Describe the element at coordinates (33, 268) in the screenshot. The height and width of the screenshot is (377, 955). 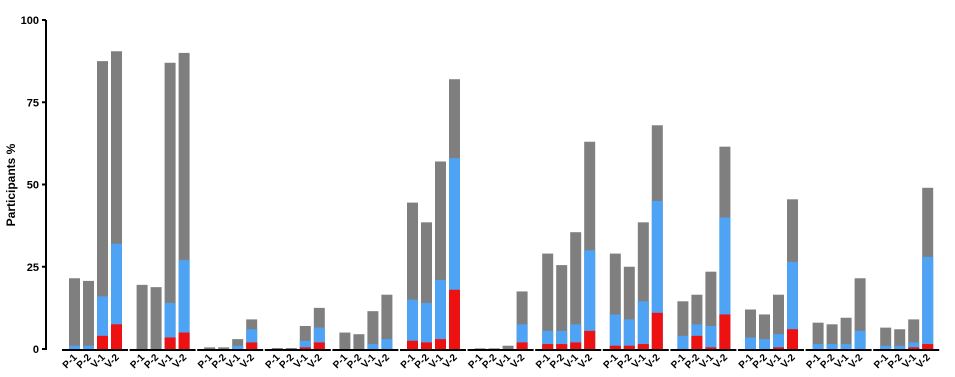
I see `y-tick-label: 25` at that location.